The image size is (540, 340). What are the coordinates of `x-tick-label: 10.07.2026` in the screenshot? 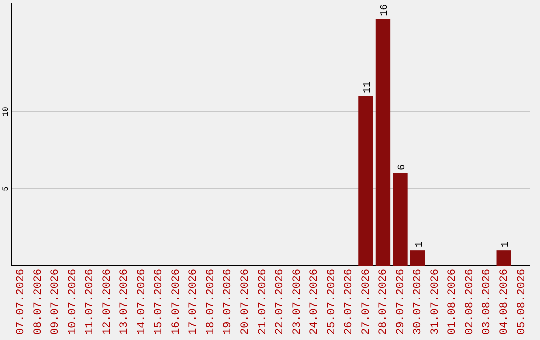 It's located at (73, 302).